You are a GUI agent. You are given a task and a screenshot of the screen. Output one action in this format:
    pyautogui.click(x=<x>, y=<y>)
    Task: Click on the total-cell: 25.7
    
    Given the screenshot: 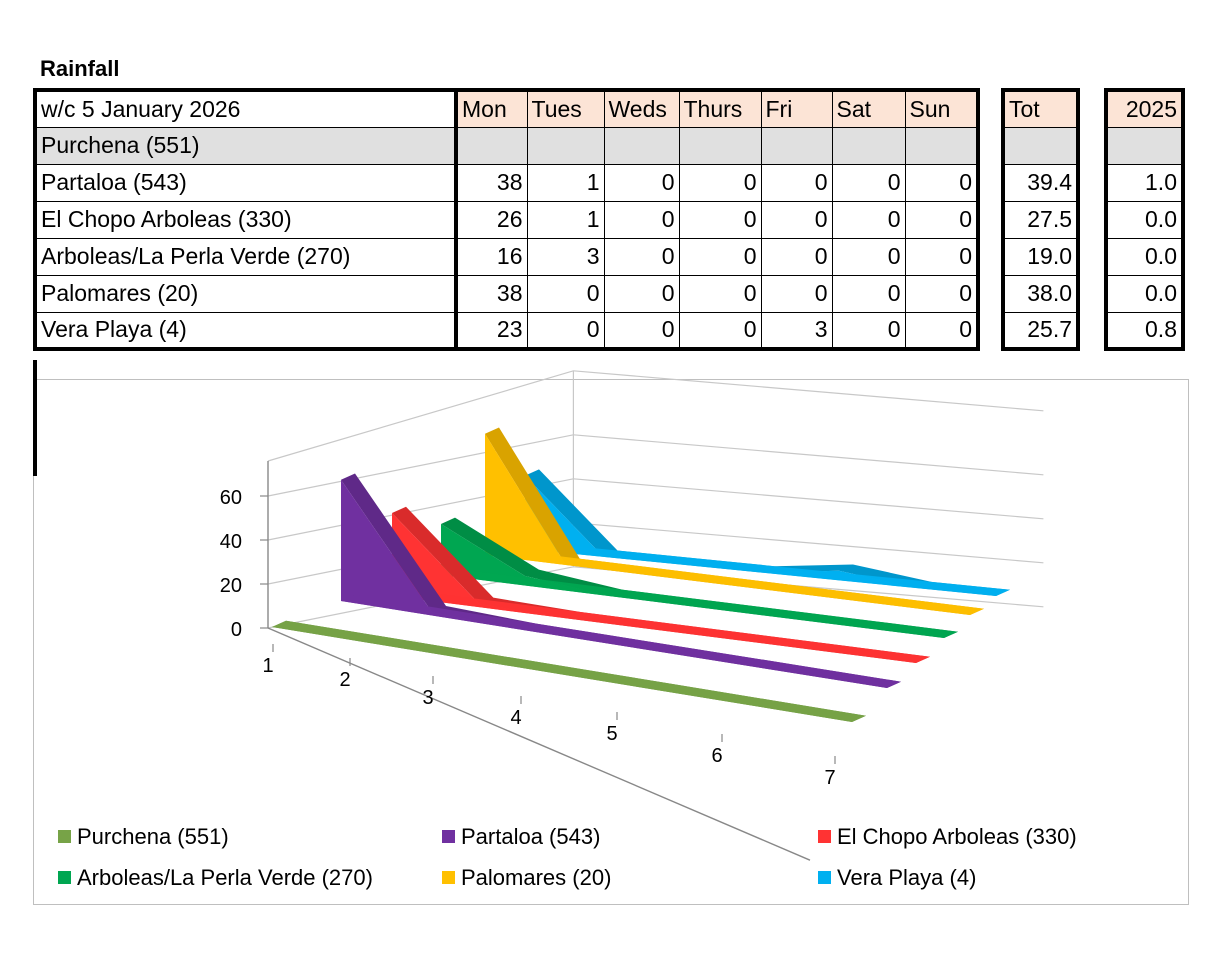 What is the action you would take?
    pyautogui.click(x=1040, y=330)
    